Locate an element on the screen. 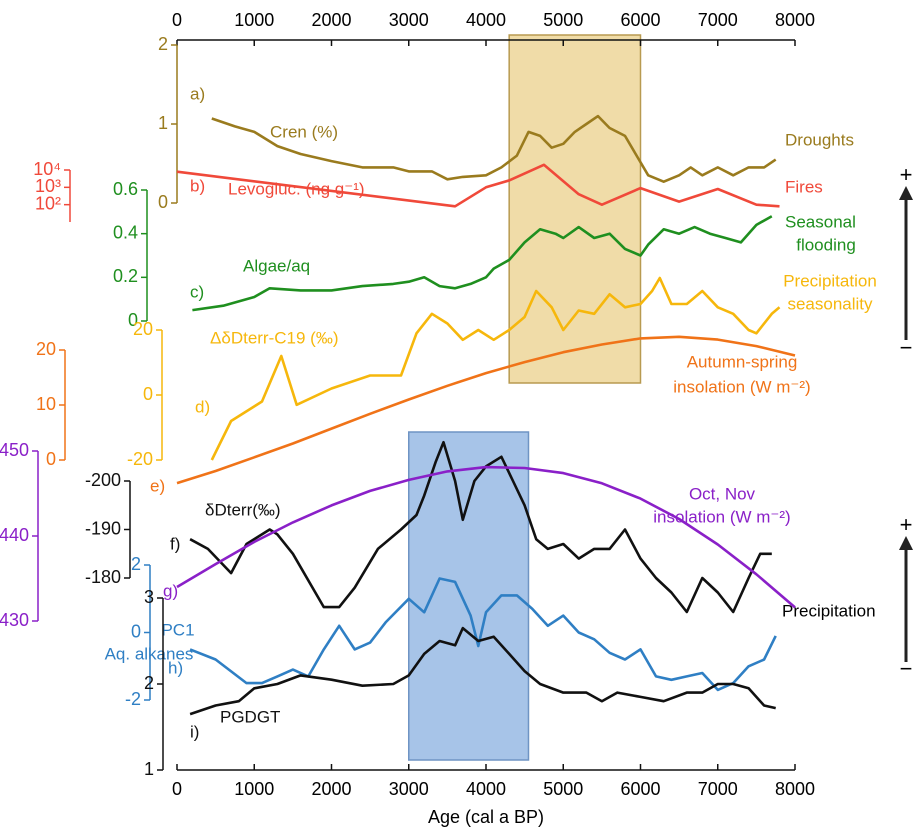  y-tick-label: 3 is located at coordinates (149, 597).